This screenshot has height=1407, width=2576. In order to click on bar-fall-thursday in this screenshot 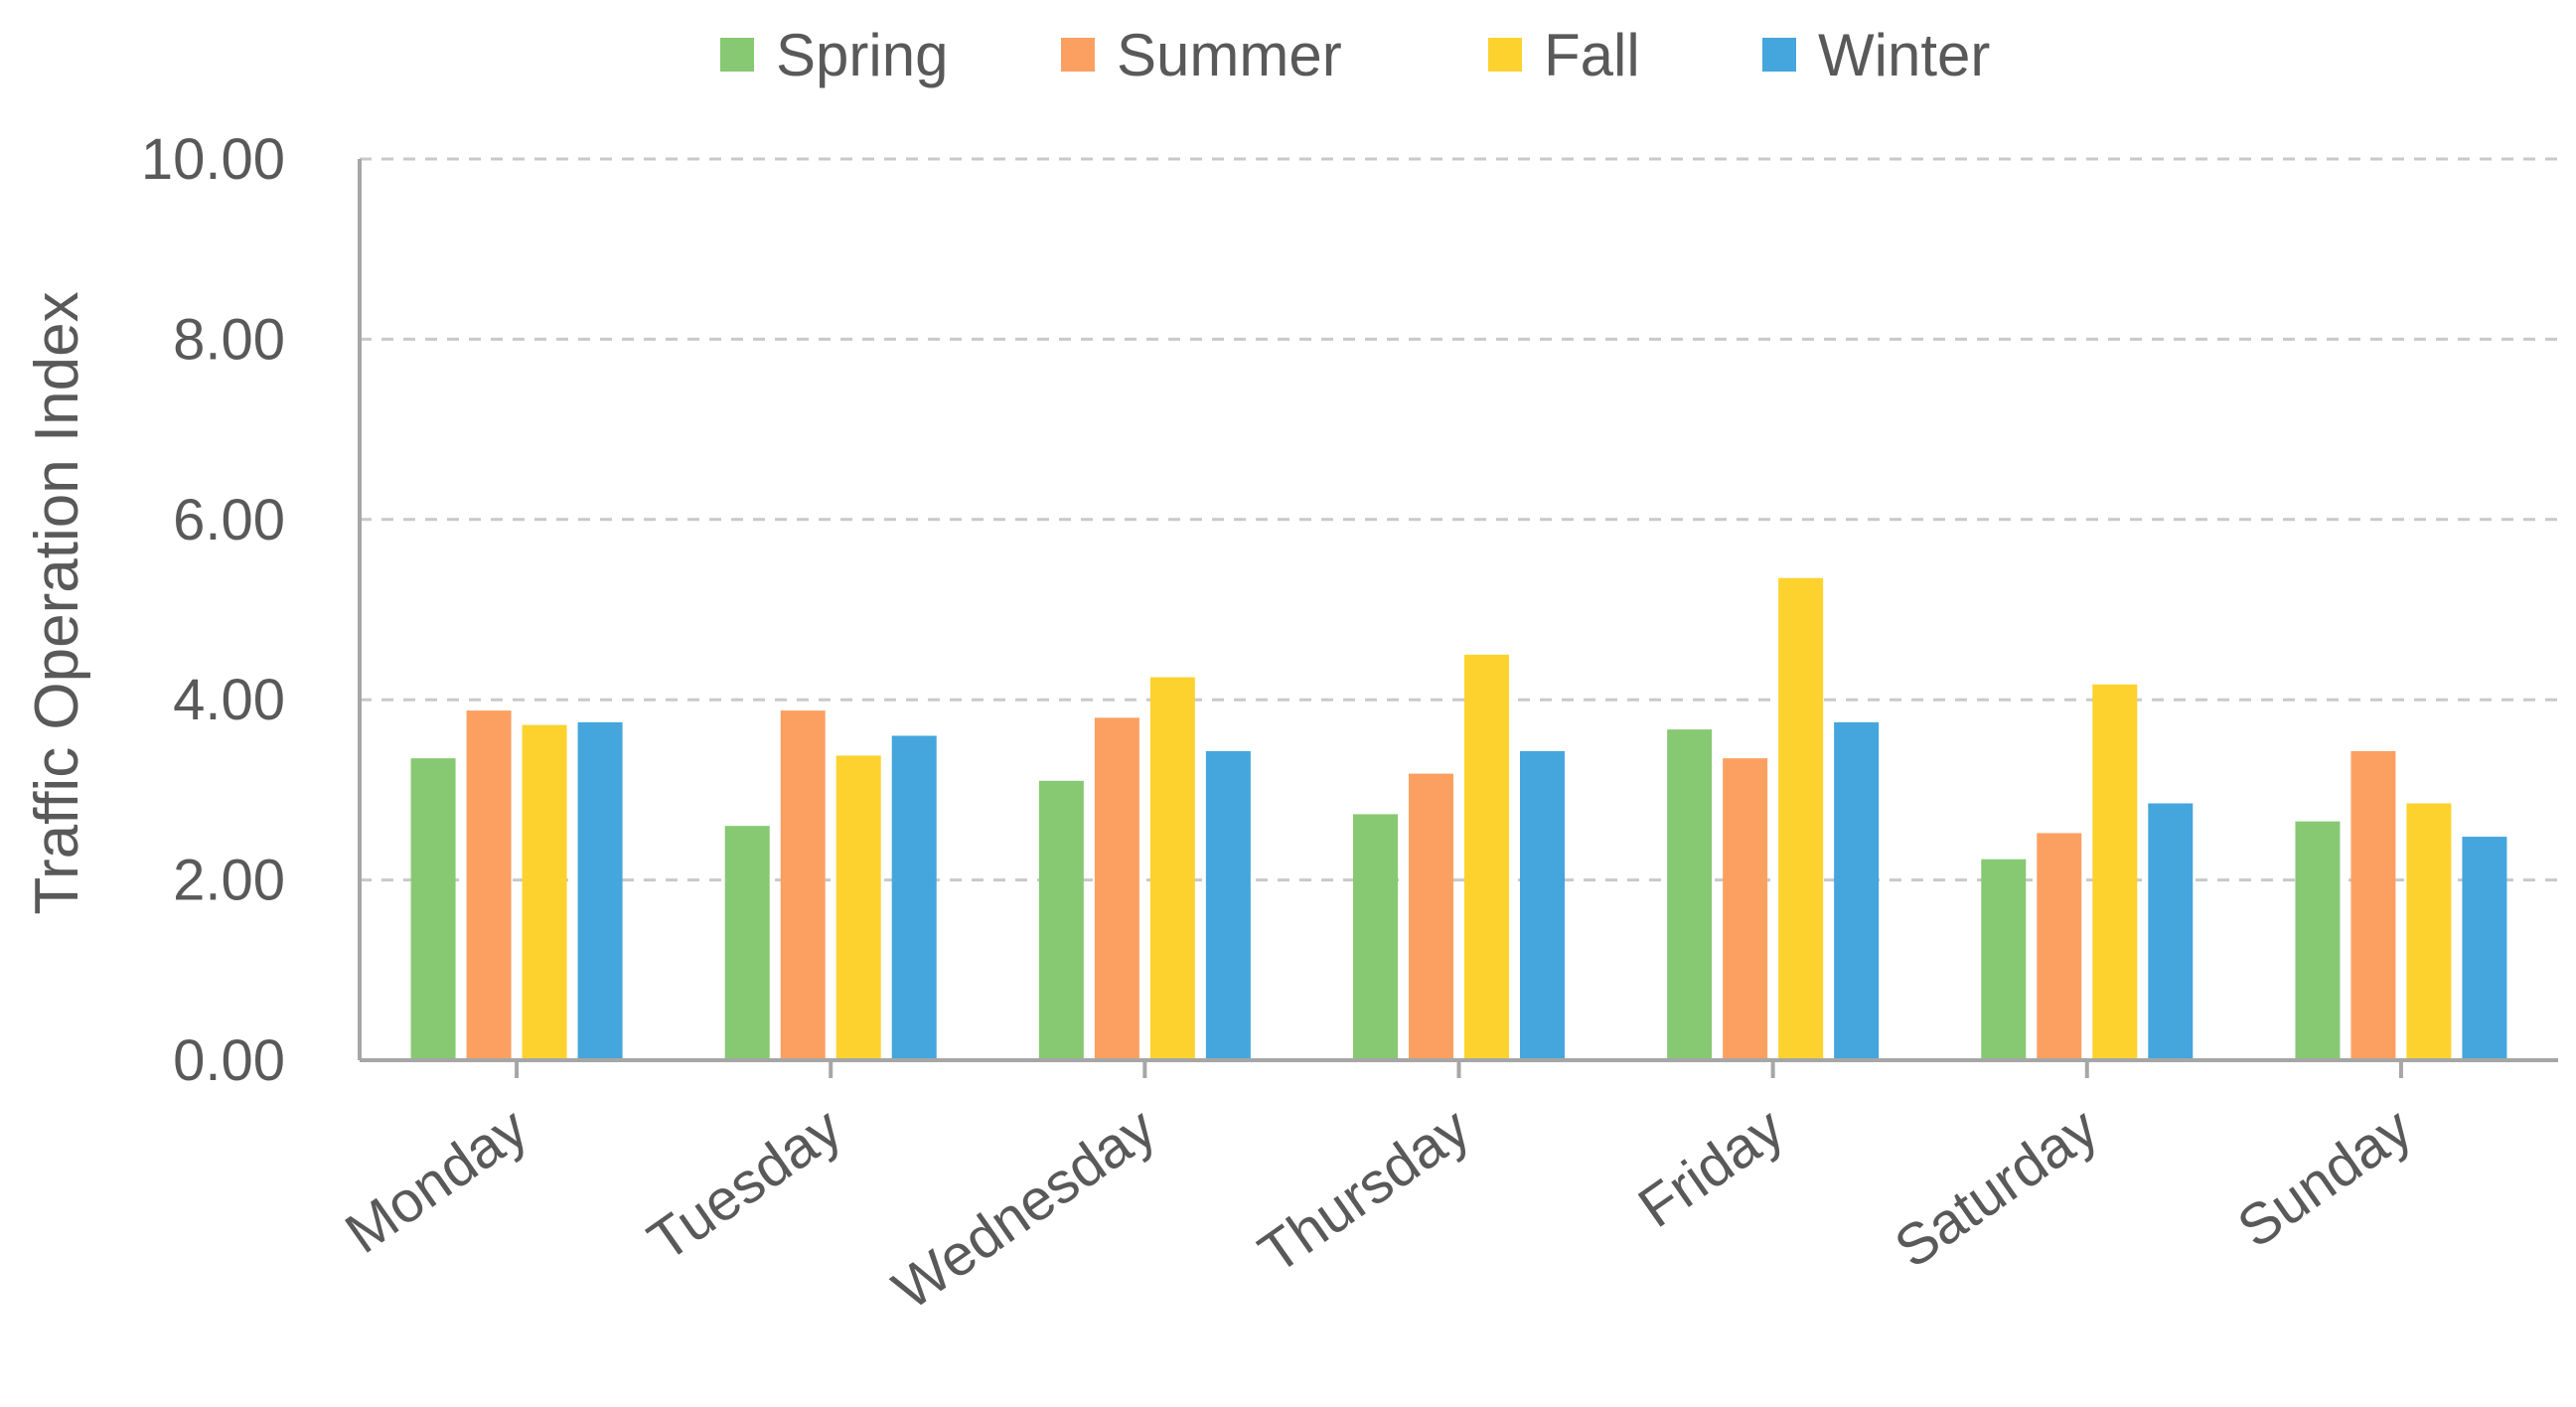, I will do `click(1486, 857)`.